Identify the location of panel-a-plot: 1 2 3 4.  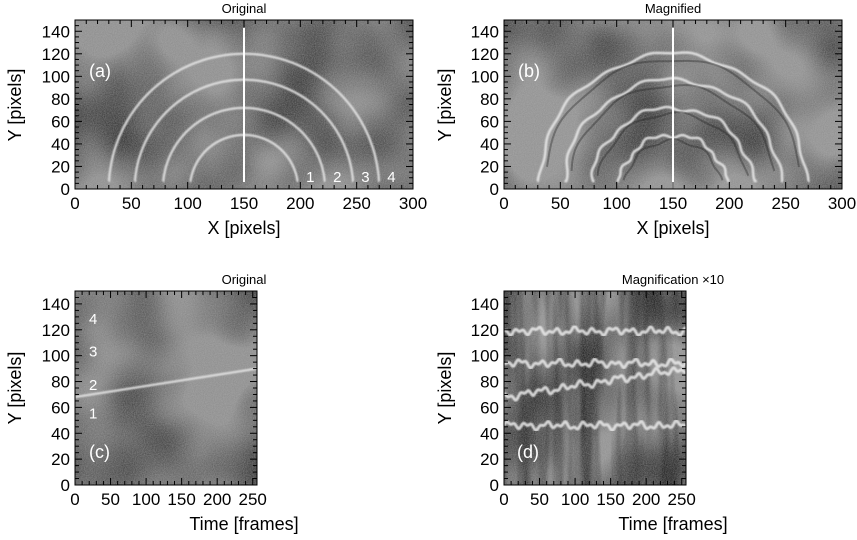
(244, 104).